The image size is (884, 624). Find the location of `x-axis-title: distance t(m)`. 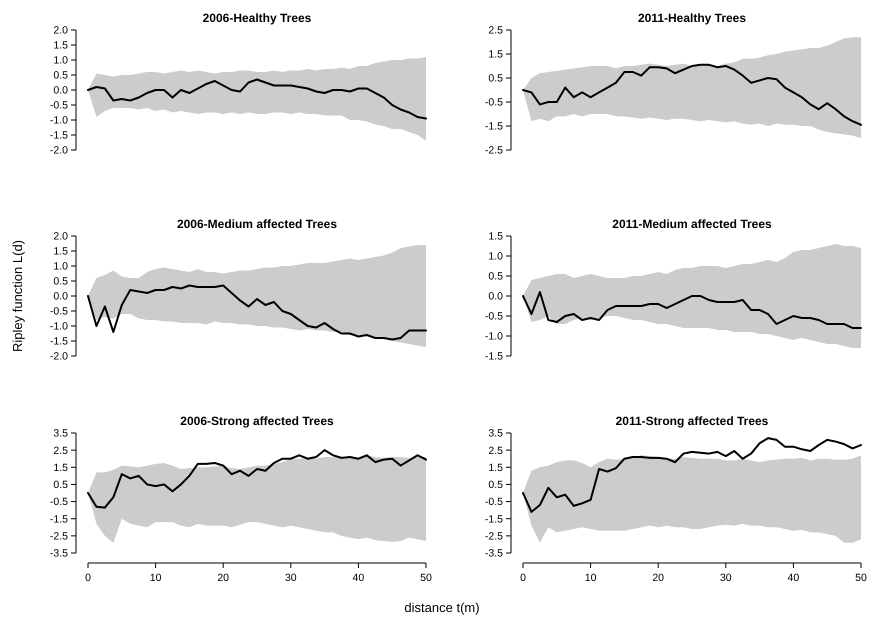

x-axis-title: distance t(m) is located at coordinates (442, 607).